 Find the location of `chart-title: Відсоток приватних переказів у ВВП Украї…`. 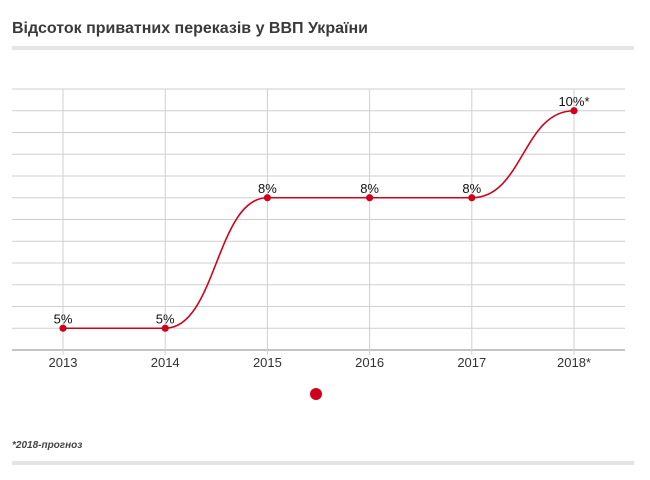

chart-title: Відсоток приватних переказів у ВВП Украї… is located at coordinates (190, 28).